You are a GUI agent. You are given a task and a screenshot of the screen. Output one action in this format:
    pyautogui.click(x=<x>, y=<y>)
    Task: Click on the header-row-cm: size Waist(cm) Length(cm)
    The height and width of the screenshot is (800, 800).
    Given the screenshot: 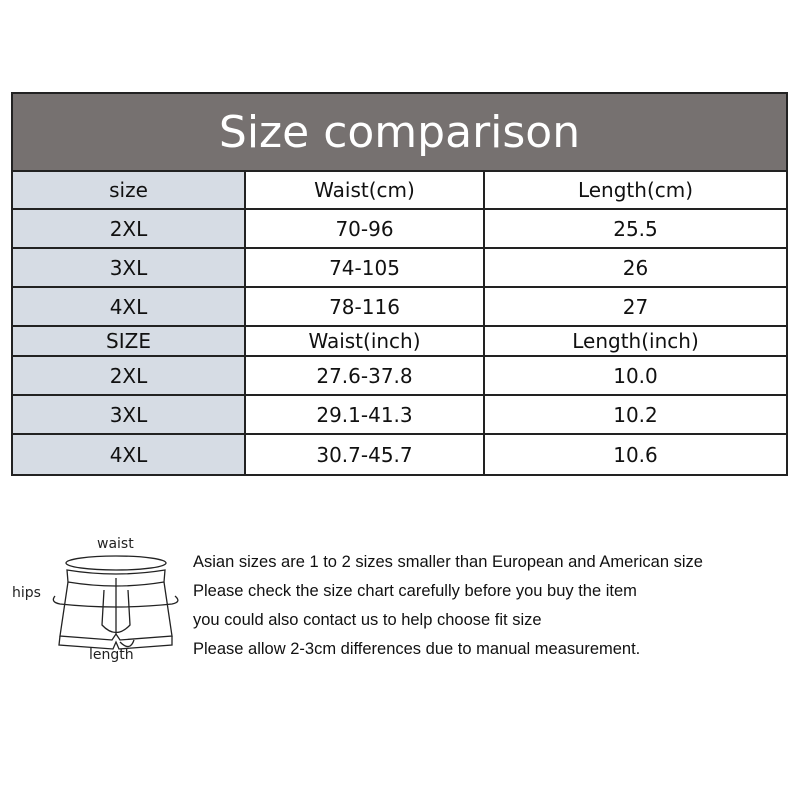 What is the action you would take?
    pyautogui.click(x=399, y=191)
    